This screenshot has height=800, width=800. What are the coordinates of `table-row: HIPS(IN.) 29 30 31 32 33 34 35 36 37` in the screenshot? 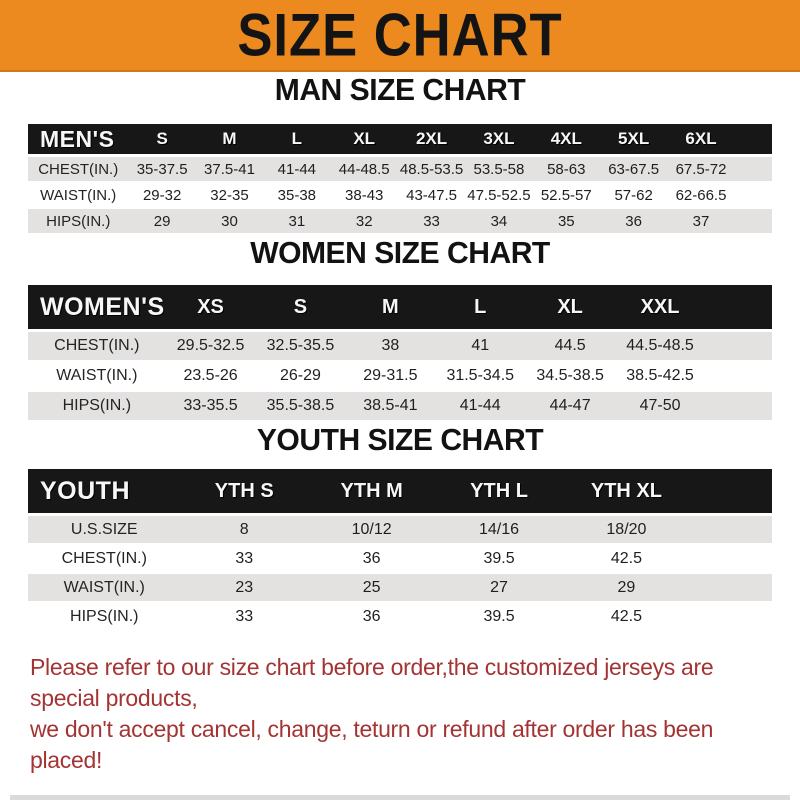 It's located at (400, 222).